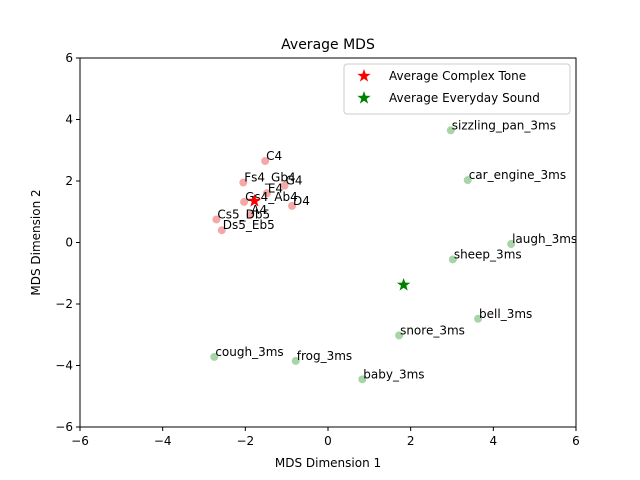  I want to click on y-tick-label: 0, so click(69, 243).